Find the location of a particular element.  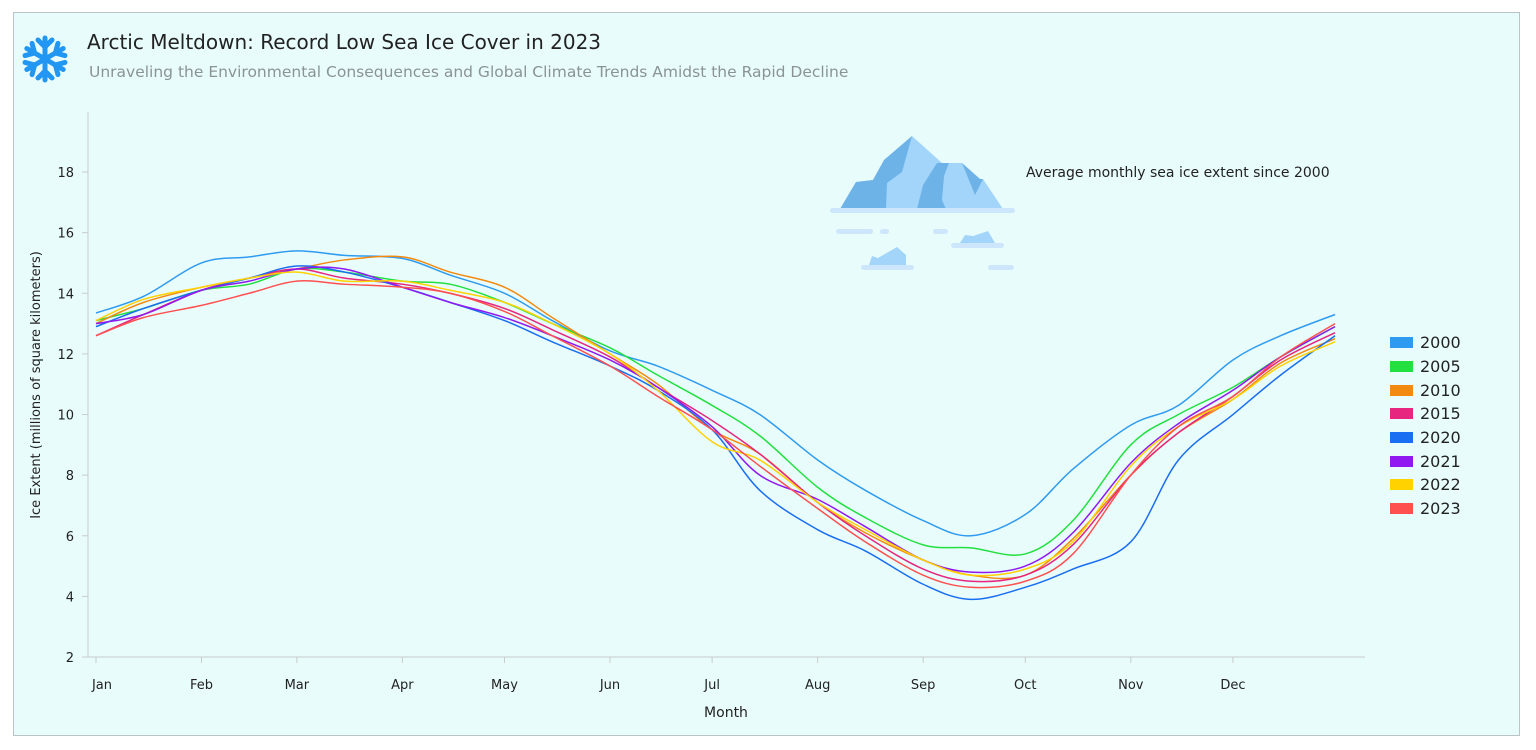

legend-item-2022: 2022 is located at coordinates (1425, 485).